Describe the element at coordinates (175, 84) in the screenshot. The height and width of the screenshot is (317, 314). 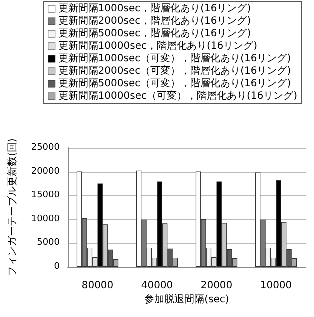
I see `legend-label: 更新間隔5000sec（可変），階層化あり(16リング)` at that location.